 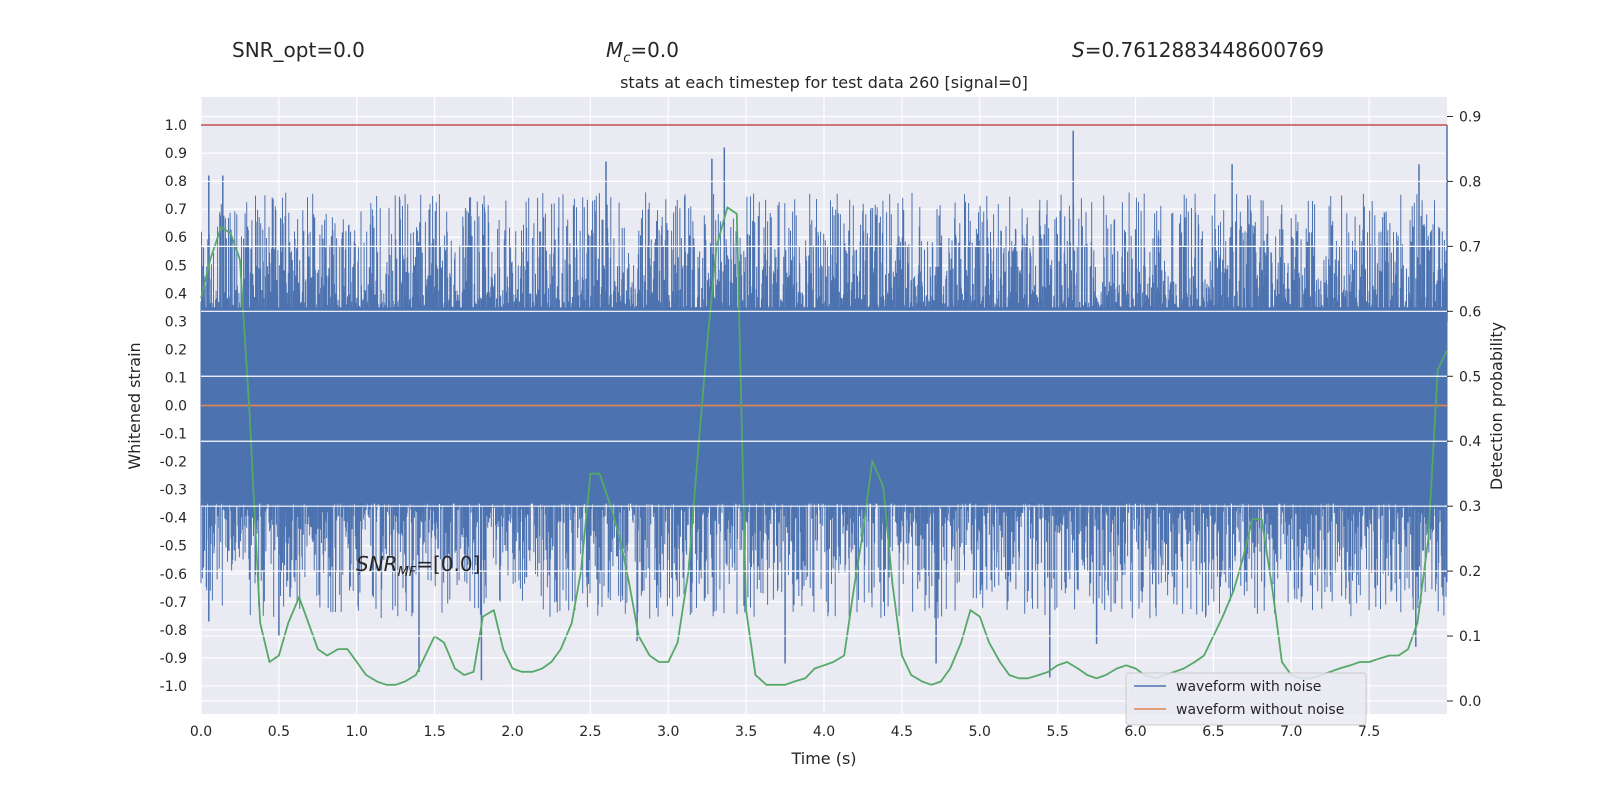 What do you see at coordinates (176, 126) in the screenshot?
I see `y-tick-label: 1.0` at bounding box center [176, 126].